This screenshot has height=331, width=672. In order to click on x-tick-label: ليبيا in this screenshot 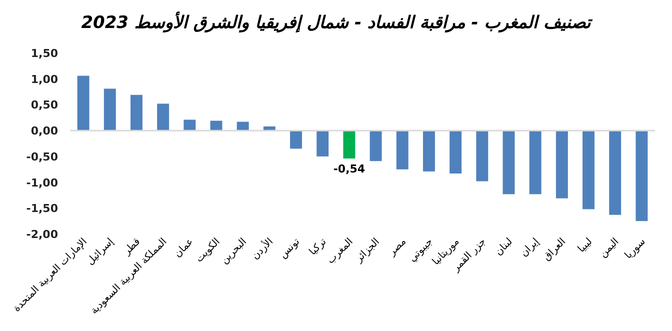, I will do `click(585, 245)`.